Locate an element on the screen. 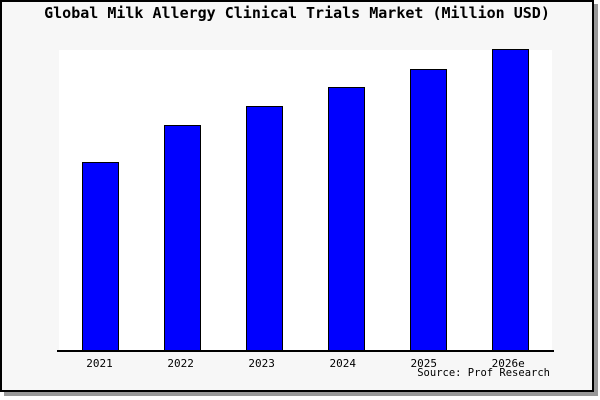 This screenshot has height=400, width=600. x-label-2021: 2021 is located at coordinates (99, 363).